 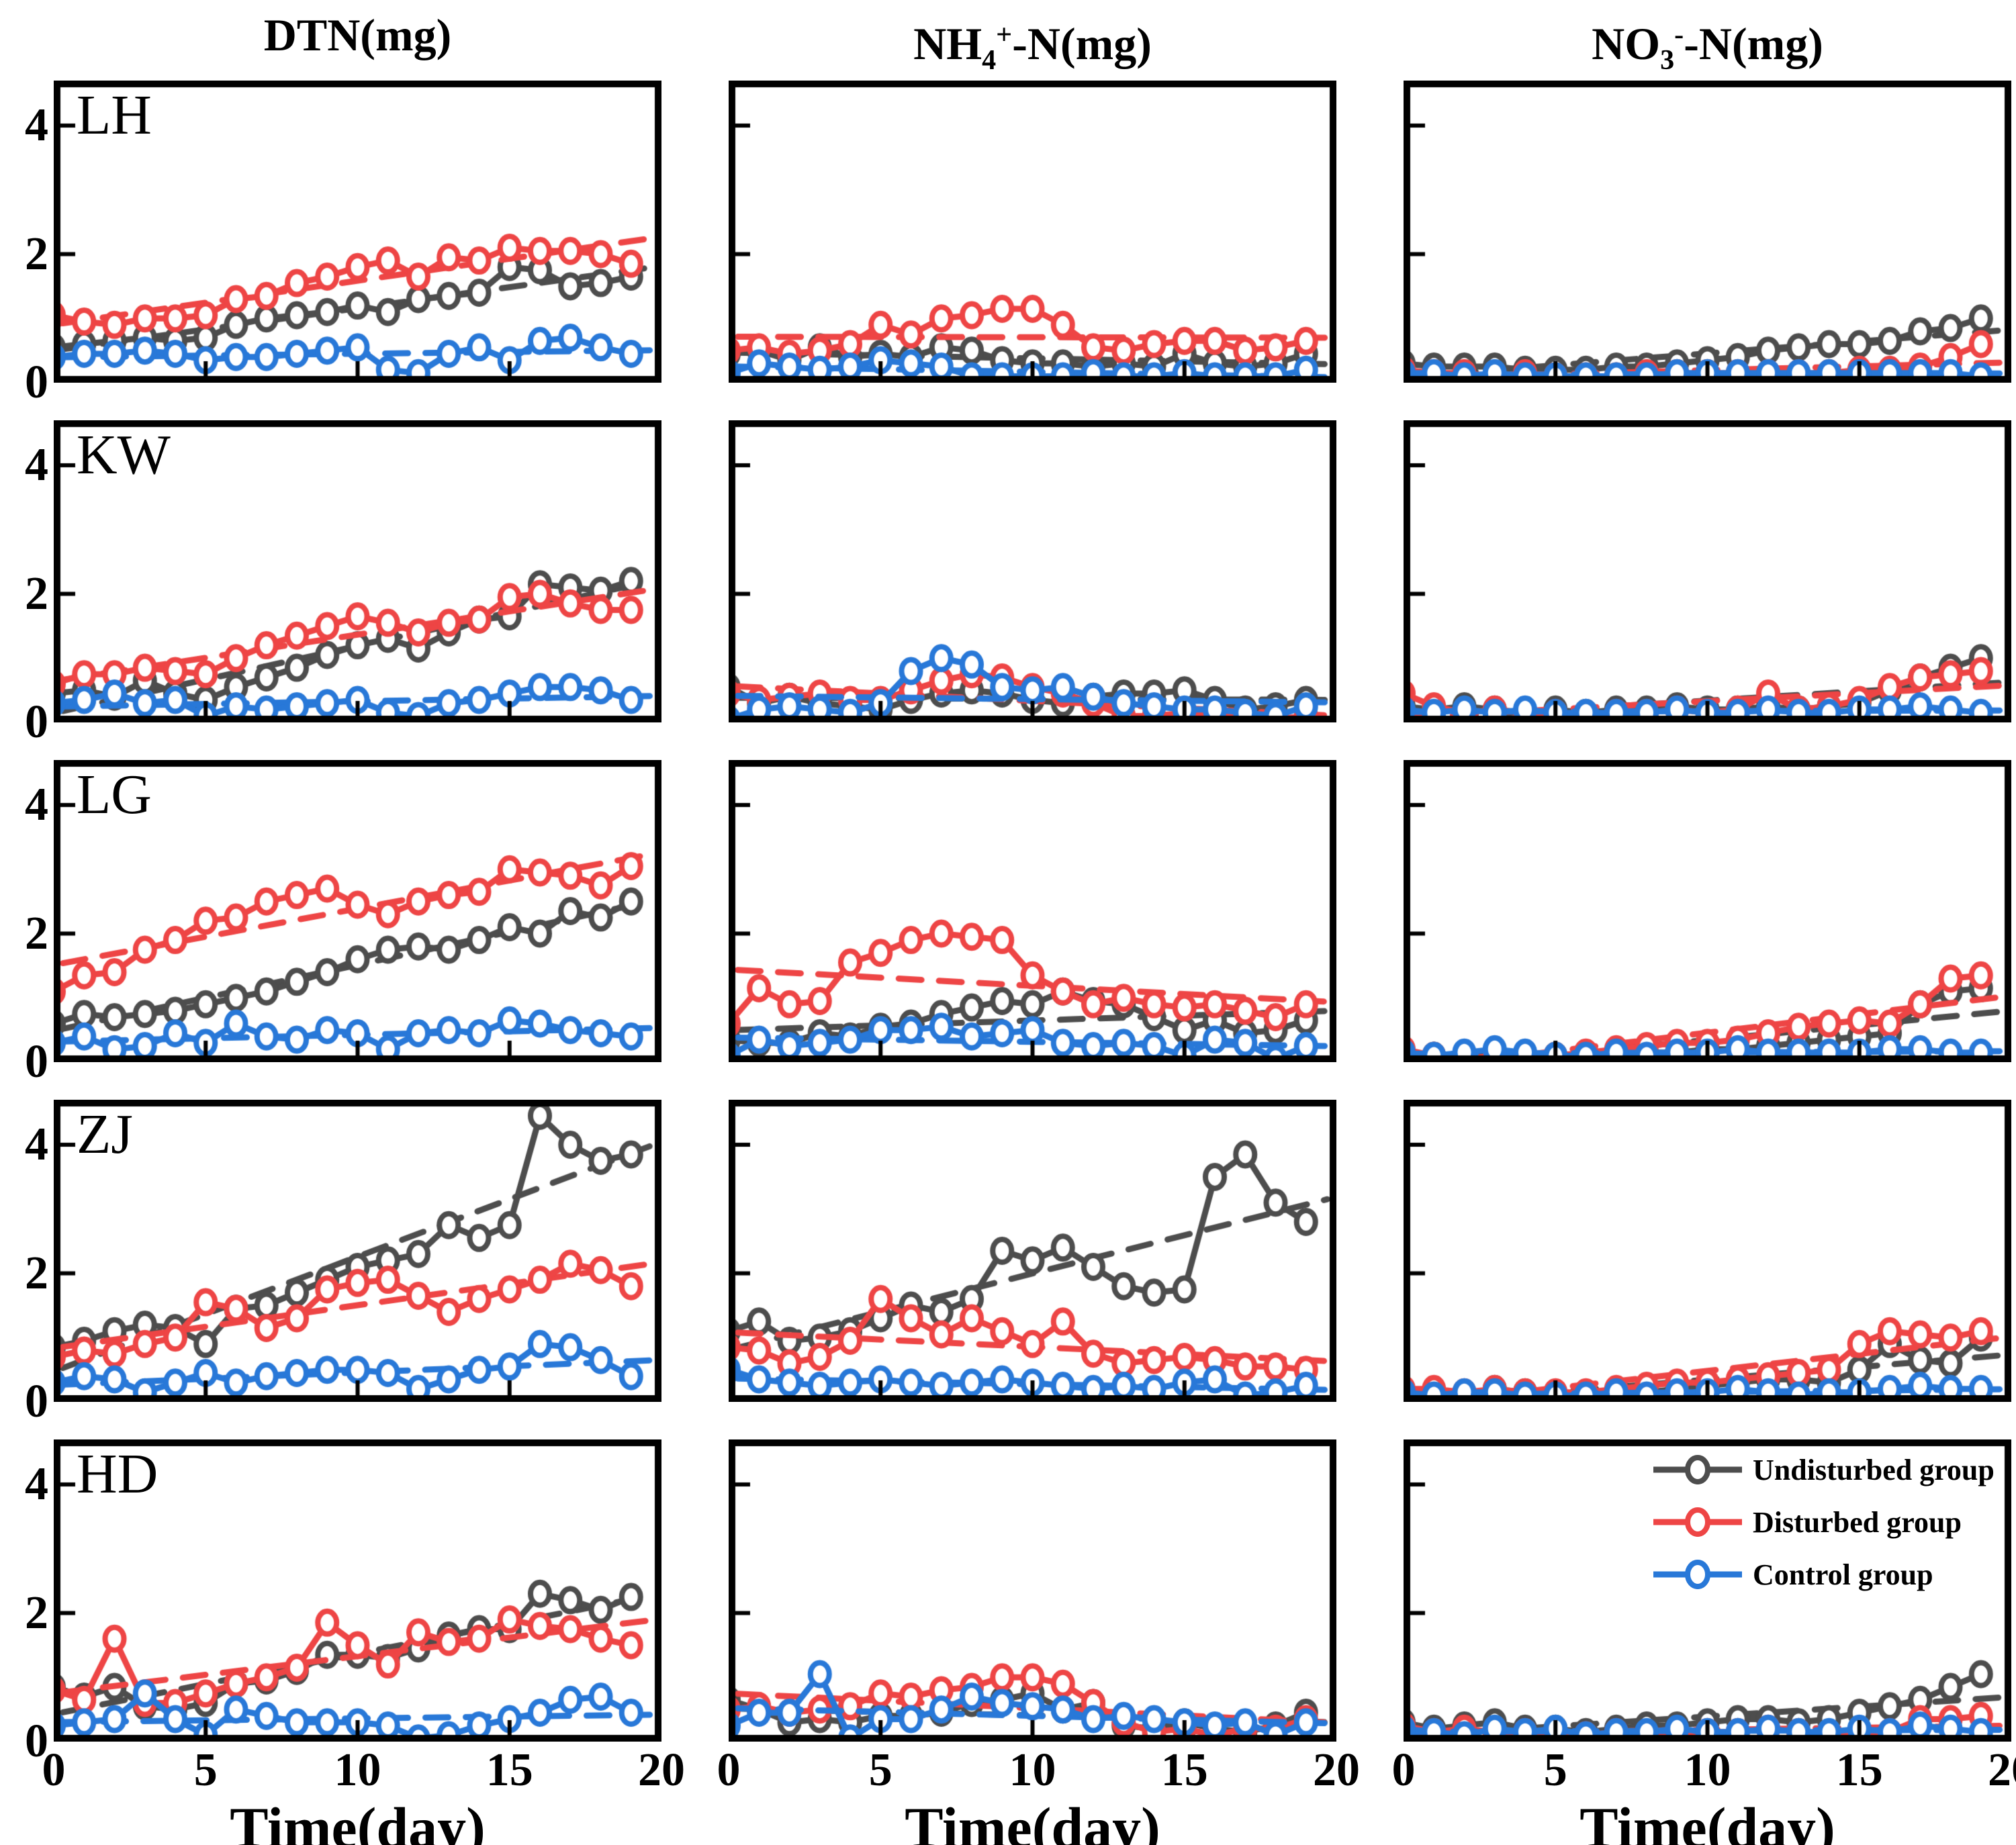 What do you see at coordinates (1679, 35) in the screenshot?
I see `column-title-segment: -` at bounding box center [1679, 35].